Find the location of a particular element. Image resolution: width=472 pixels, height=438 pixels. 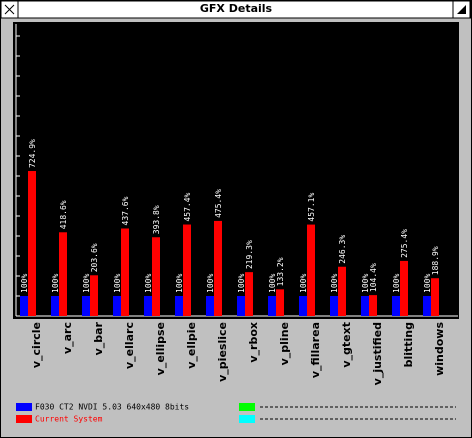

full-icon is located at coordinates (461, 9).